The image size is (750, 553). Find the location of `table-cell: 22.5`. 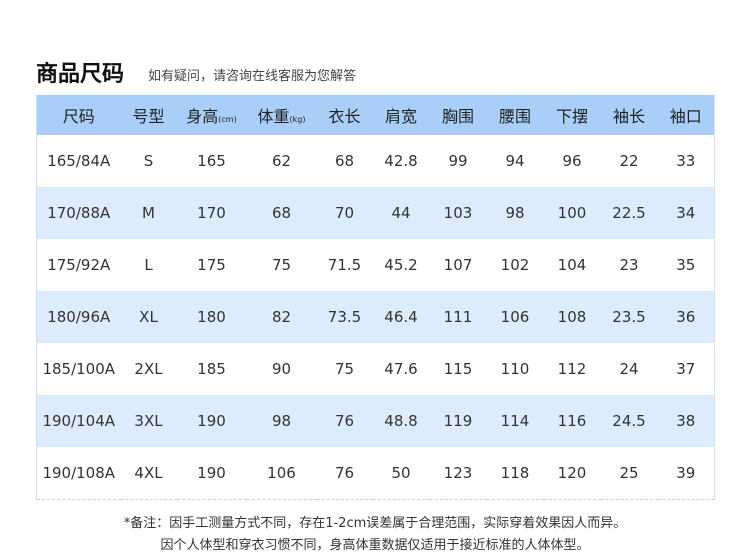

table-cell: 22.5 is located at coordinates (629, 213).